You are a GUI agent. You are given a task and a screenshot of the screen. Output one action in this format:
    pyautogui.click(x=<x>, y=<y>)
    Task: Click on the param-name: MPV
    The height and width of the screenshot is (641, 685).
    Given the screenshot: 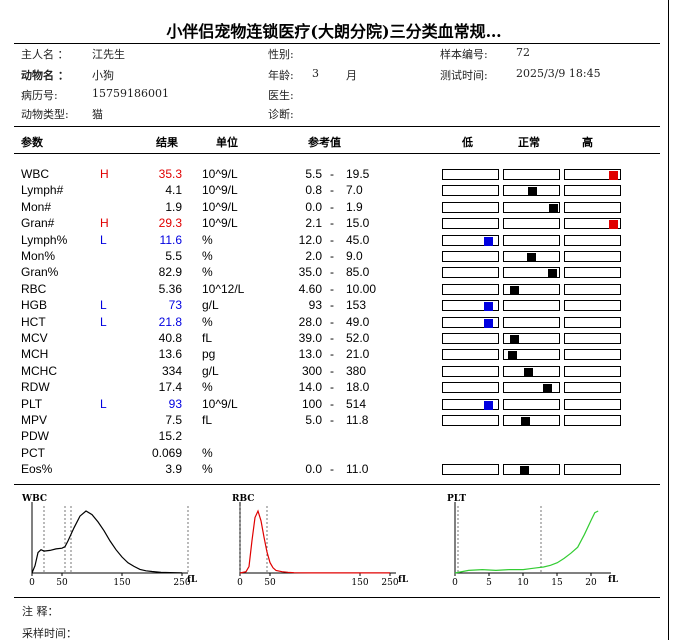 What is the action you would take?
    pyautogui.click(x=34, y=420)
    